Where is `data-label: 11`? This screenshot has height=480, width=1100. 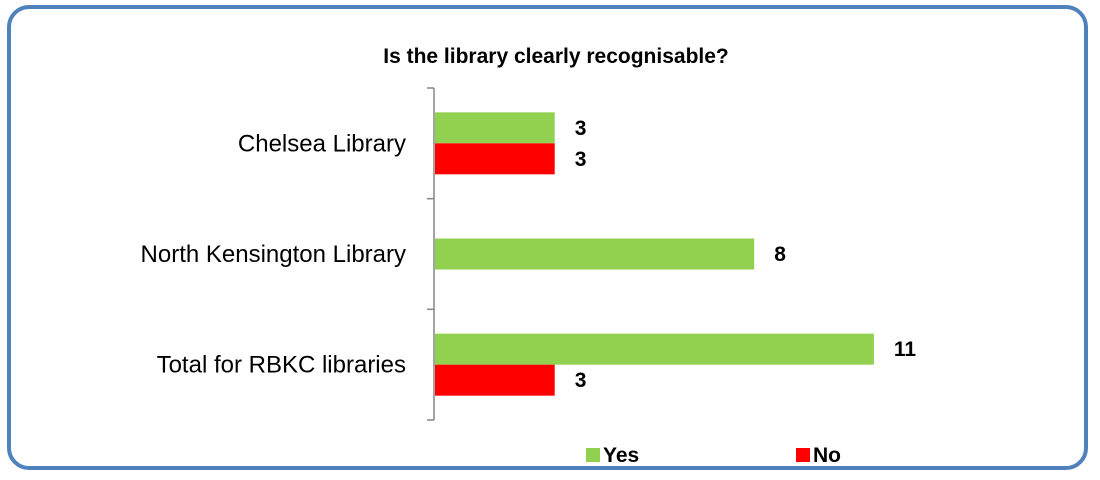 data-label: 11 is located at coordinates (905, 349).